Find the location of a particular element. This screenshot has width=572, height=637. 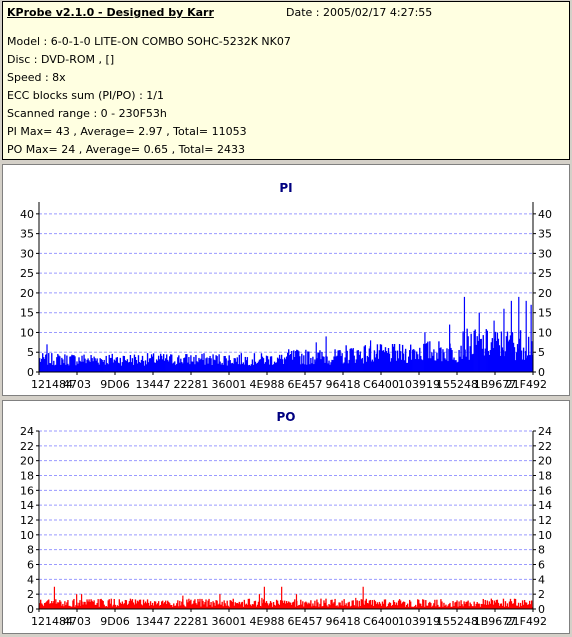

y-tick-label-left: 12 is located at coordinates (27, 520).